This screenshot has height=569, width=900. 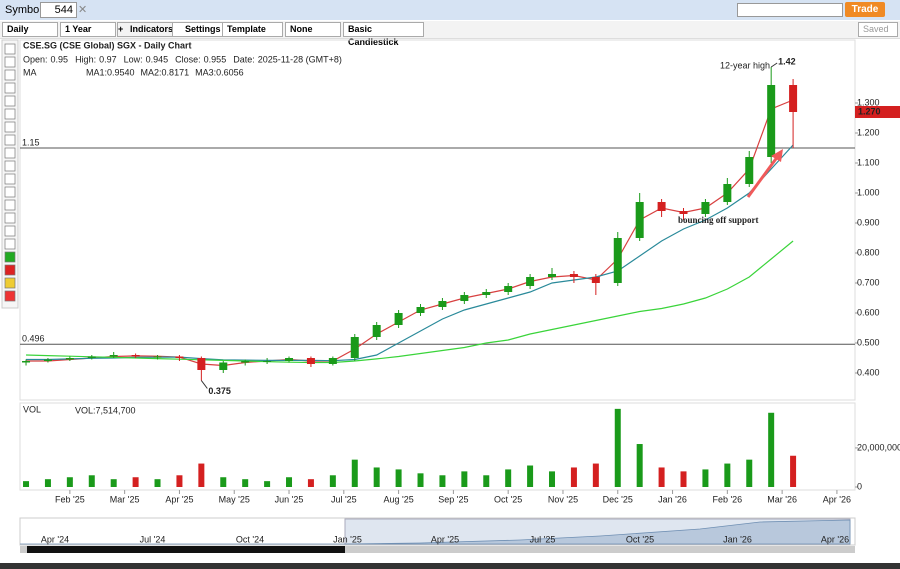 I want to click on none-dropdown: None, so click(x=313, y=29).